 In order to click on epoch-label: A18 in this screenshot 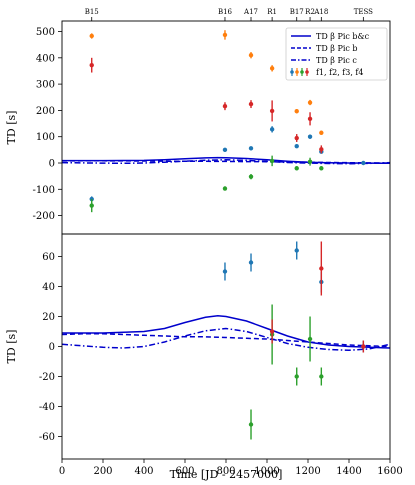, I will do `click(320, 12)`.